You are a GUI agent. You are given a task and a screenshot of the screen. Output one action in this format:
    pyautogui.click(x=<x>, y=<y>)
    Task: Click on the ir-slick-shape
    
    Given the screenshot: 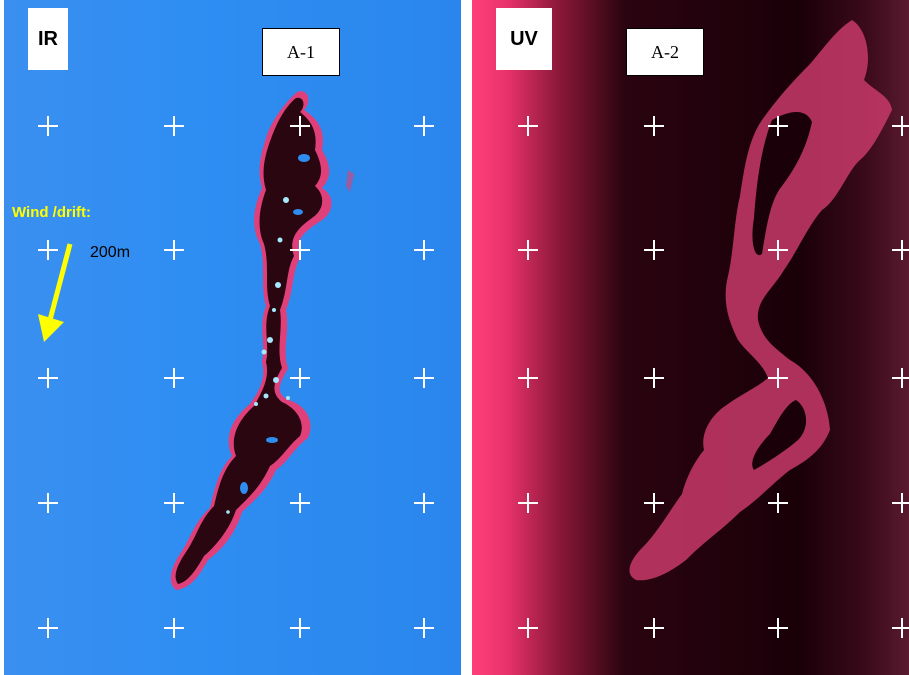 What is the action you would take?
    pyautogui.click(x=251, y=341)
    